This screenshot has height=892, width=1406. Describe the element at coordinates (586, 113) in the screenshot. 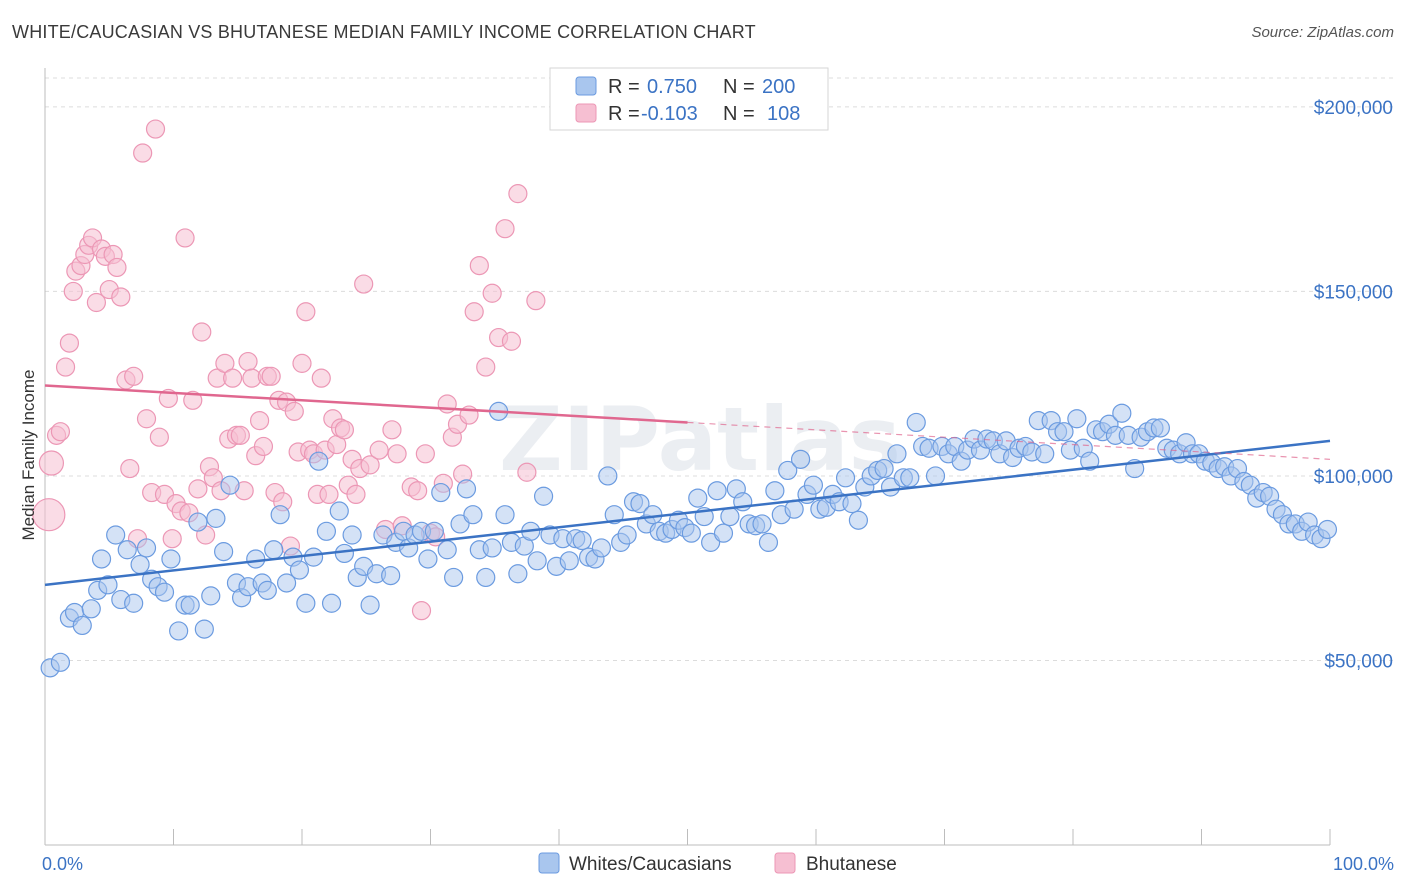

I see `legend-swatch-bhutanese` at that location.